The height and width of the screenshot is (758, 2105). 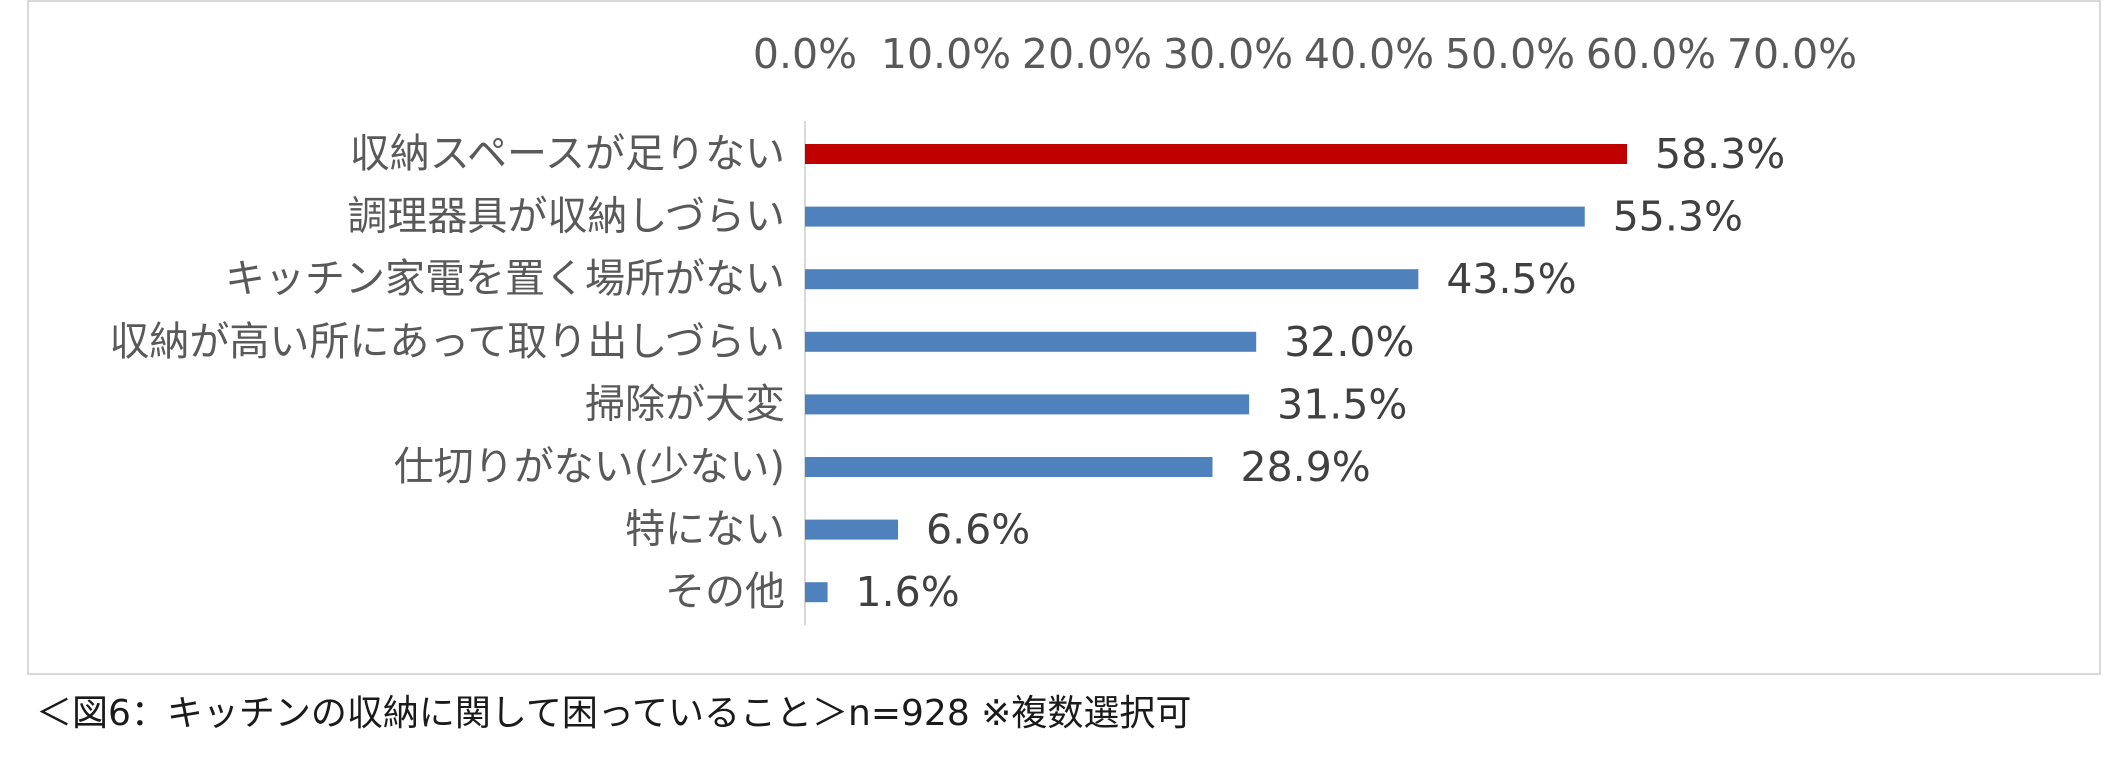 I want to click on x-tick-label: 50.0%, so click(x=1510, y=54).